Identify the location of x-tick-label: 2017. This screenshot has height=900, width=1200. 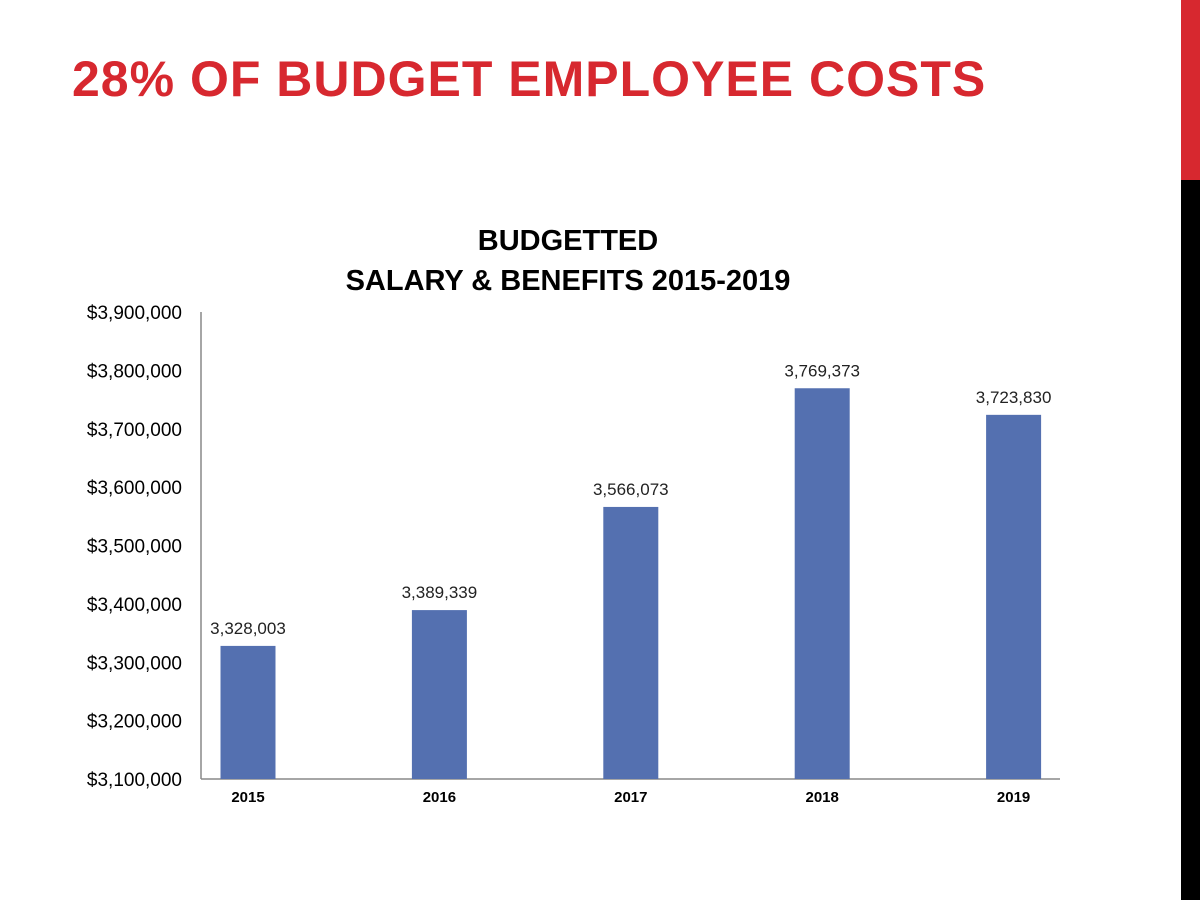
(630, 797).